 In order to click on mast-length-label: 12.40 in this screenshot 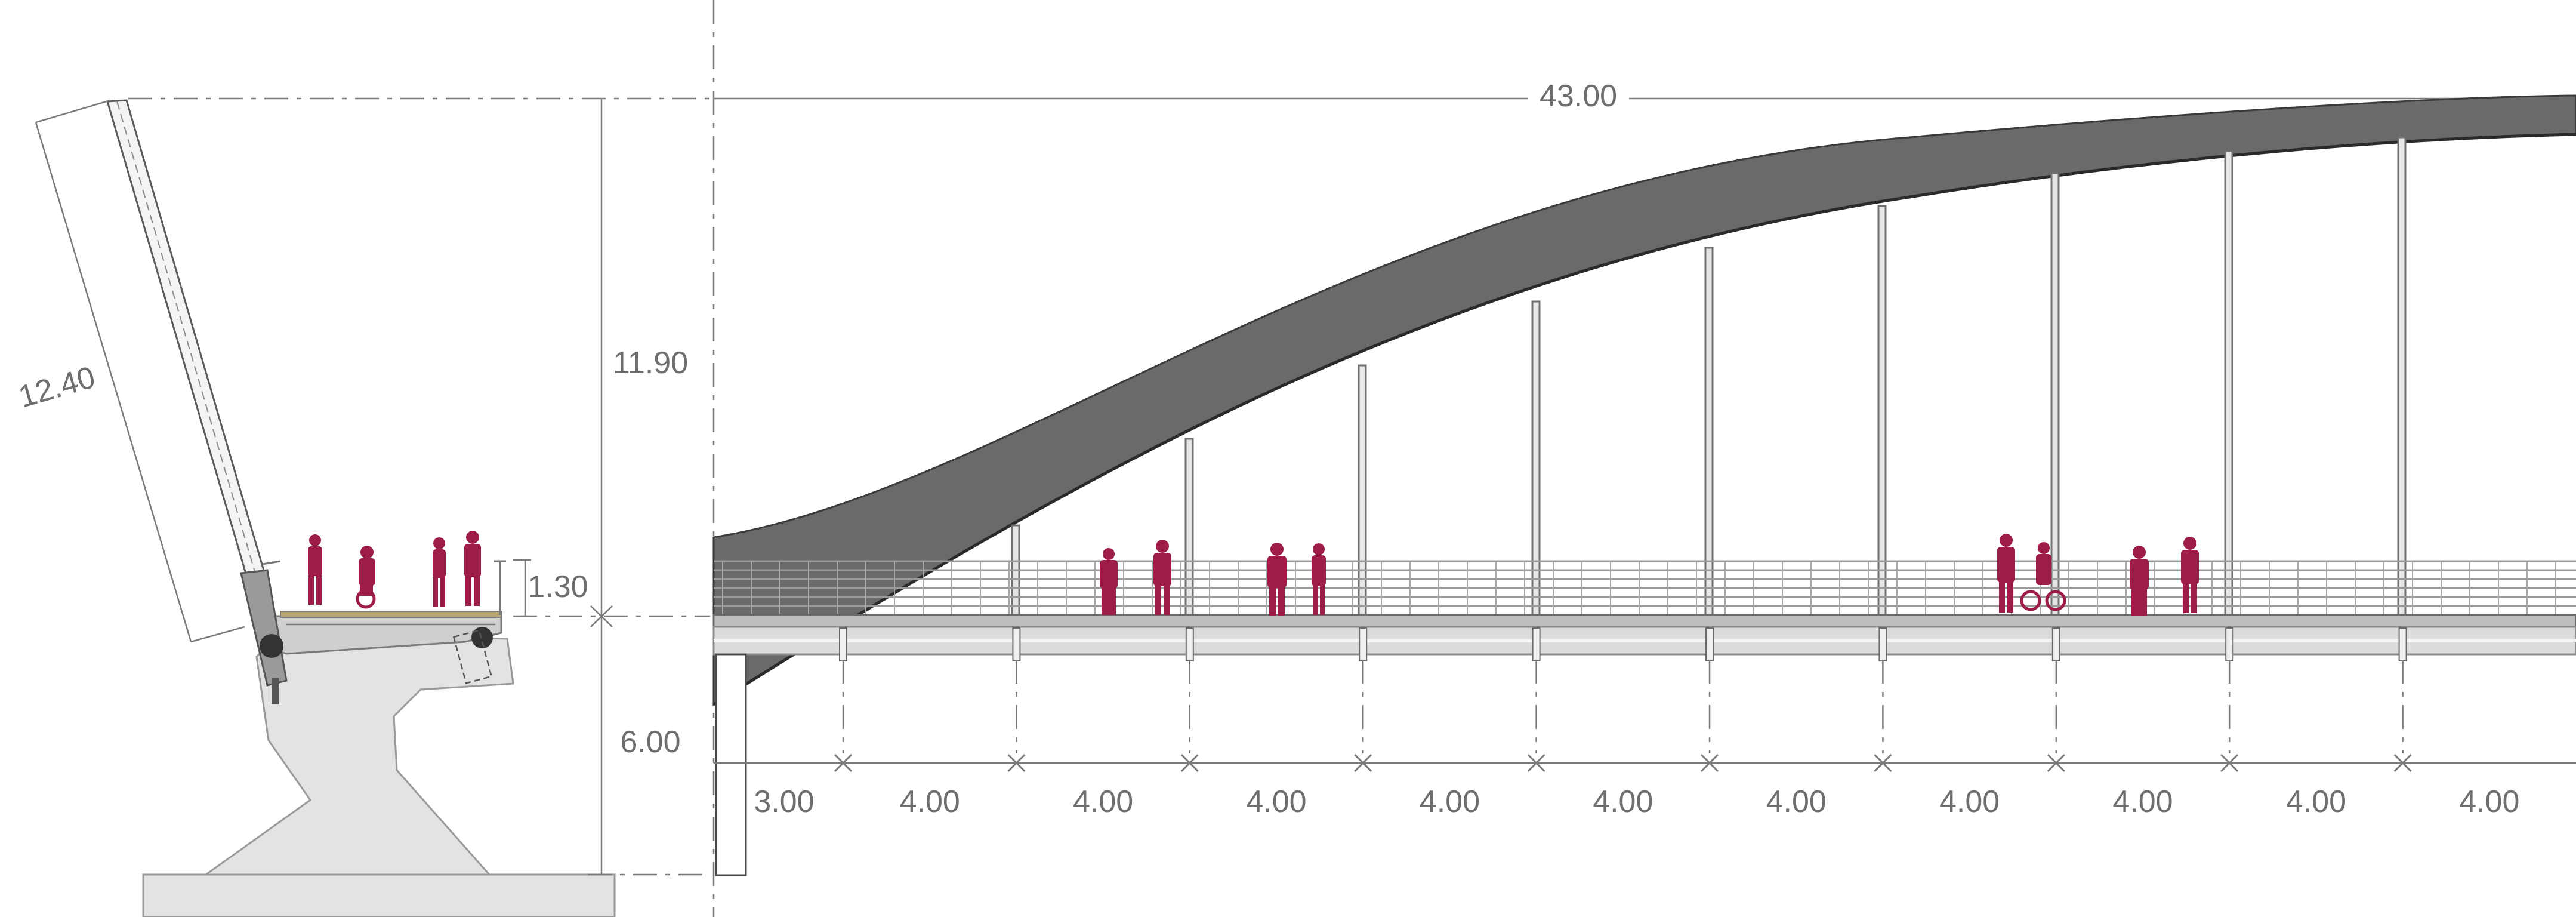, I will do `click(57, 387)`.